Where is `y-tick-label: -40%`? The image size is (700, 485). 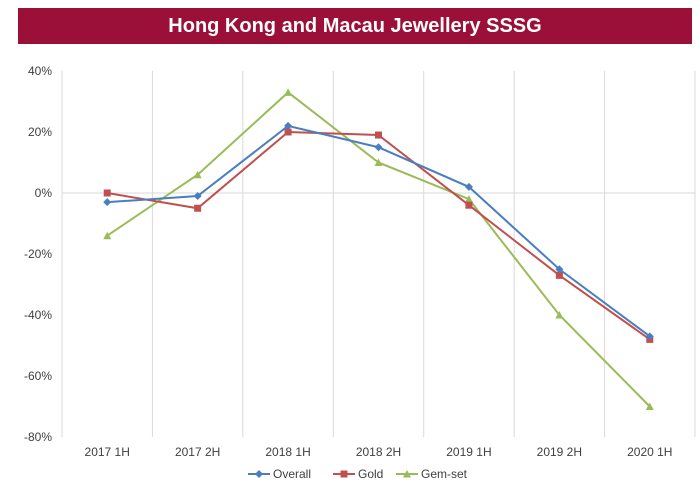
y-tick-label: -40% is located at coordinates (38, 315).